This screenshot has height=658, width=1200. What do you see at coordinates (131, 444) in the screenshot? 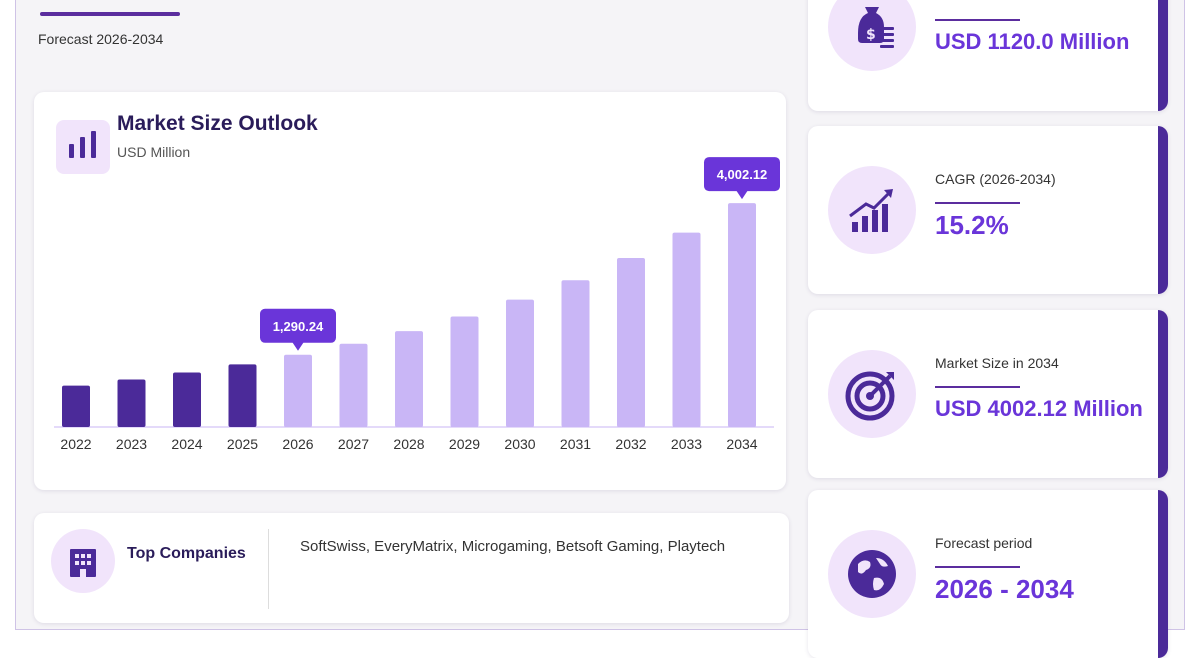
I see `x-tick-label-2023: 2023` at bounding box center [131, 444].